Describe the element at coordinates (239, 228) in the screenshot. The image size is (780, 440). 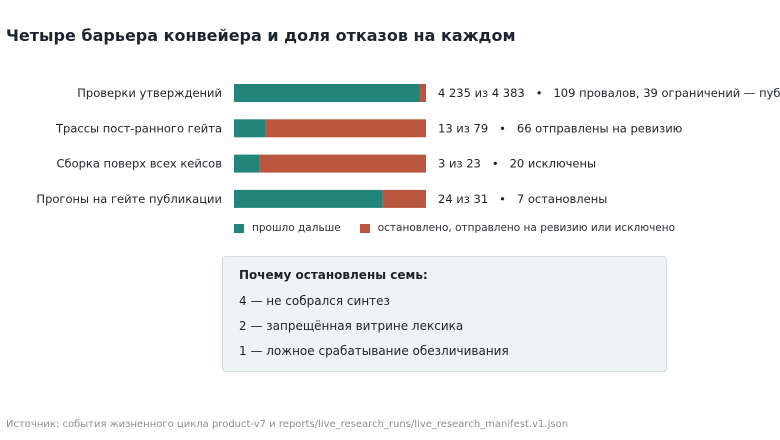
I see `legend-swatch-passed` at that location.